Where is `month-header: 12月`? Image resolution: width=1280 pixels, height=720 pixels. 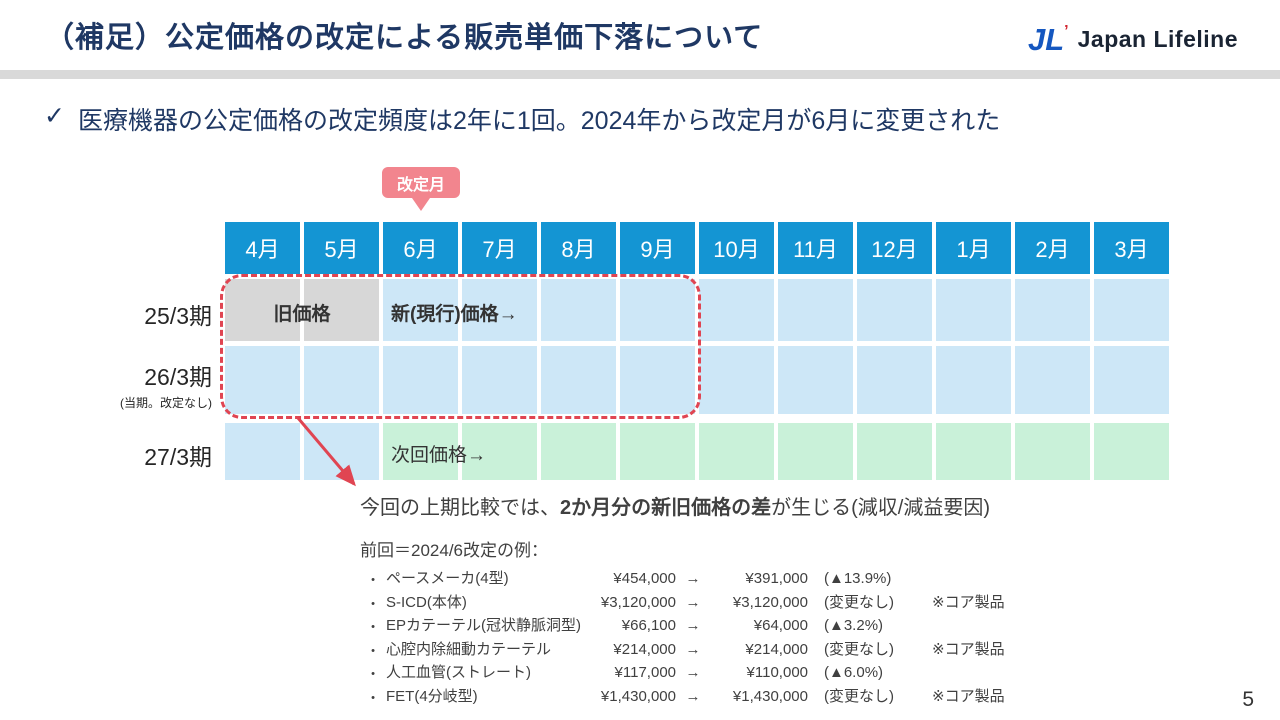
month-header: 12月 is located at coordinates (894, 248).